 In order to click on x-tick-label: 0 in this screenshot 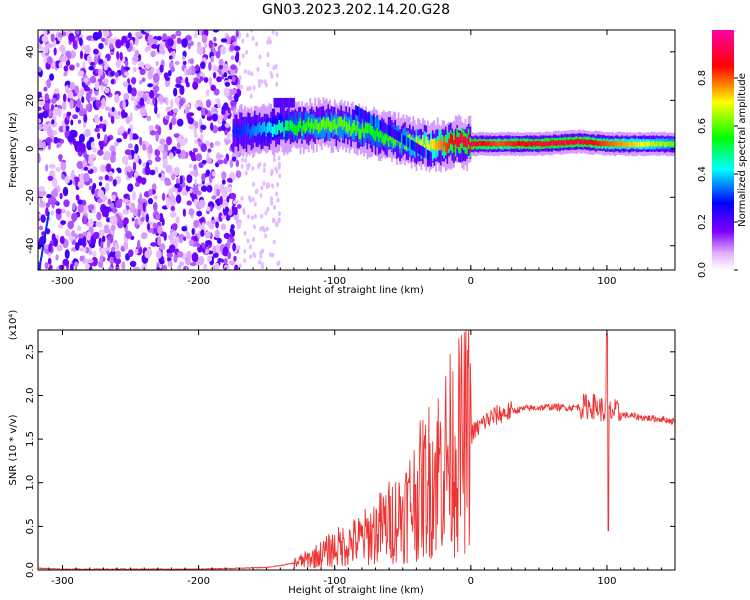, I will do `click(471, 581)`.